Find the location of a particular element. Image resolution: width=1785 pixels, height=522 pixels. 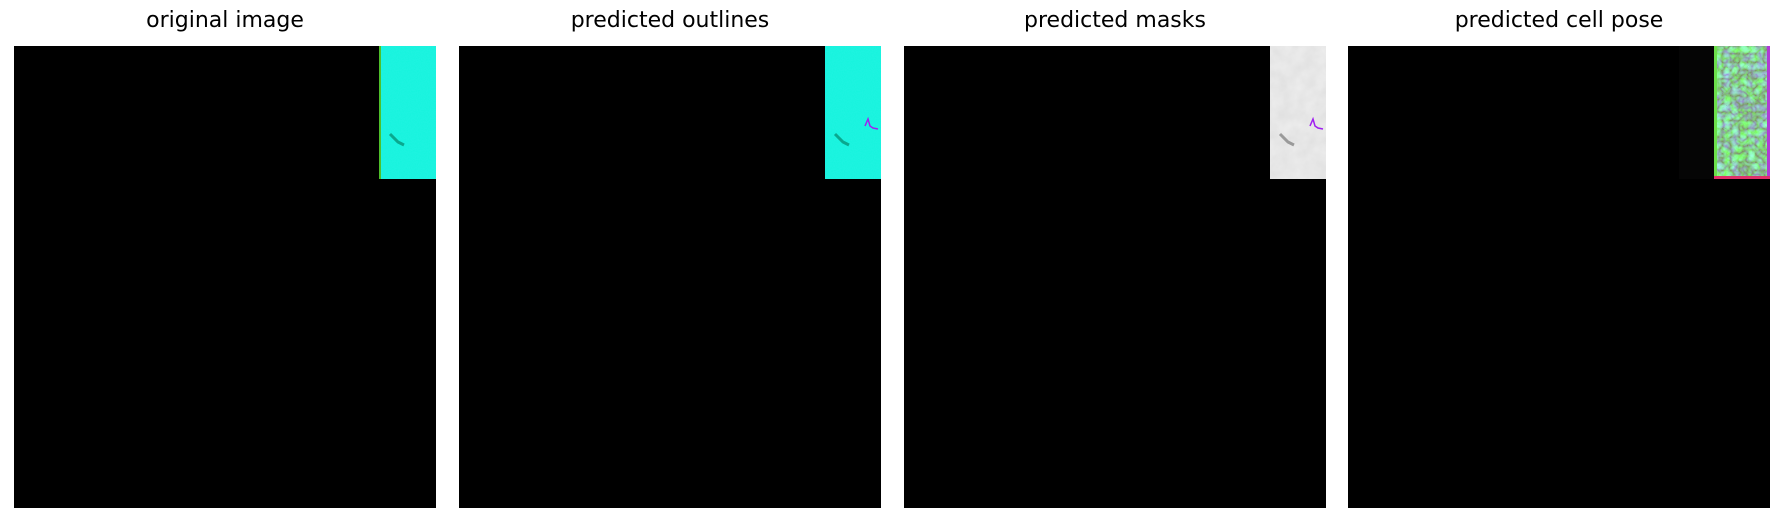

panel-title-predicted-cell-pose: predicted cell pose is located at coordinates (1559, 20).